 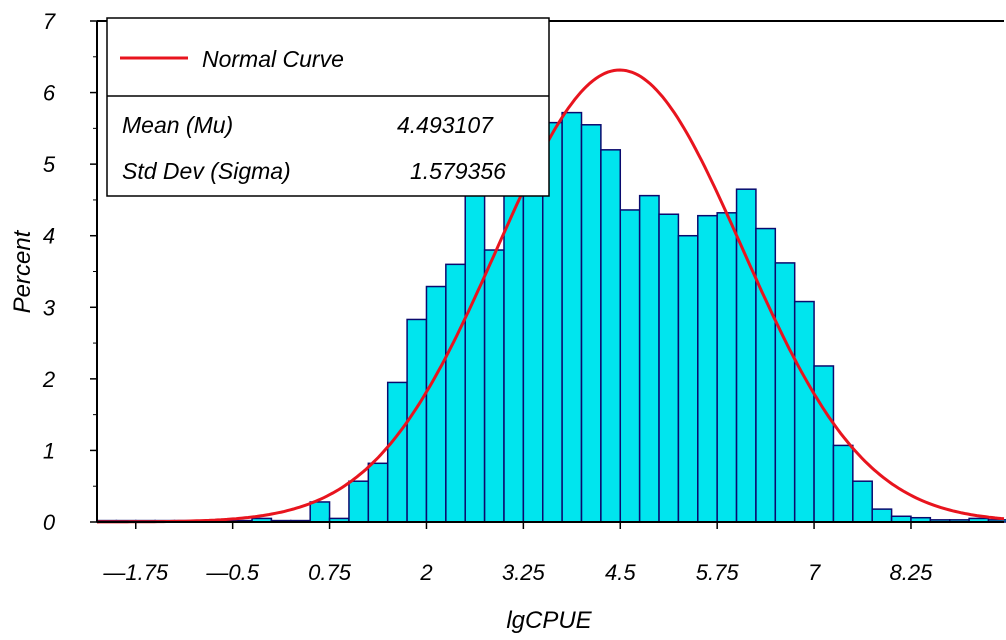 I want to click on y-tick-label: 5, so click(x=49, y=164).